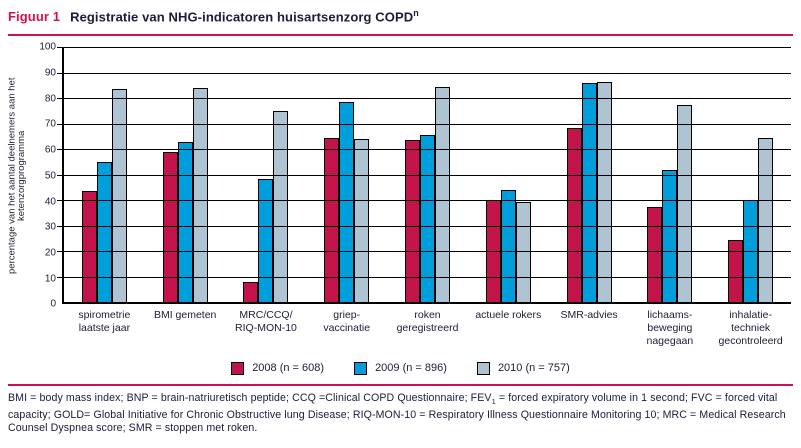 The width and height of the screenshot is (801, 448). I want to click on y-tick-label: 50, so click(50, 176).